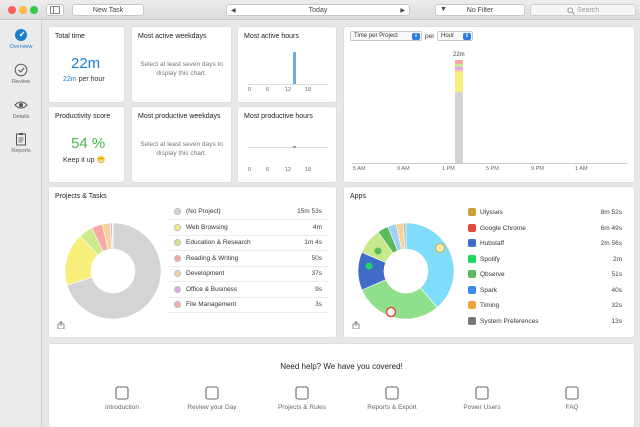 The image size is (640, 427). What do you see at coordinates (308, 170) in the screenshot?
I see `axis-tick: 18` at bounding box center [308, 170].